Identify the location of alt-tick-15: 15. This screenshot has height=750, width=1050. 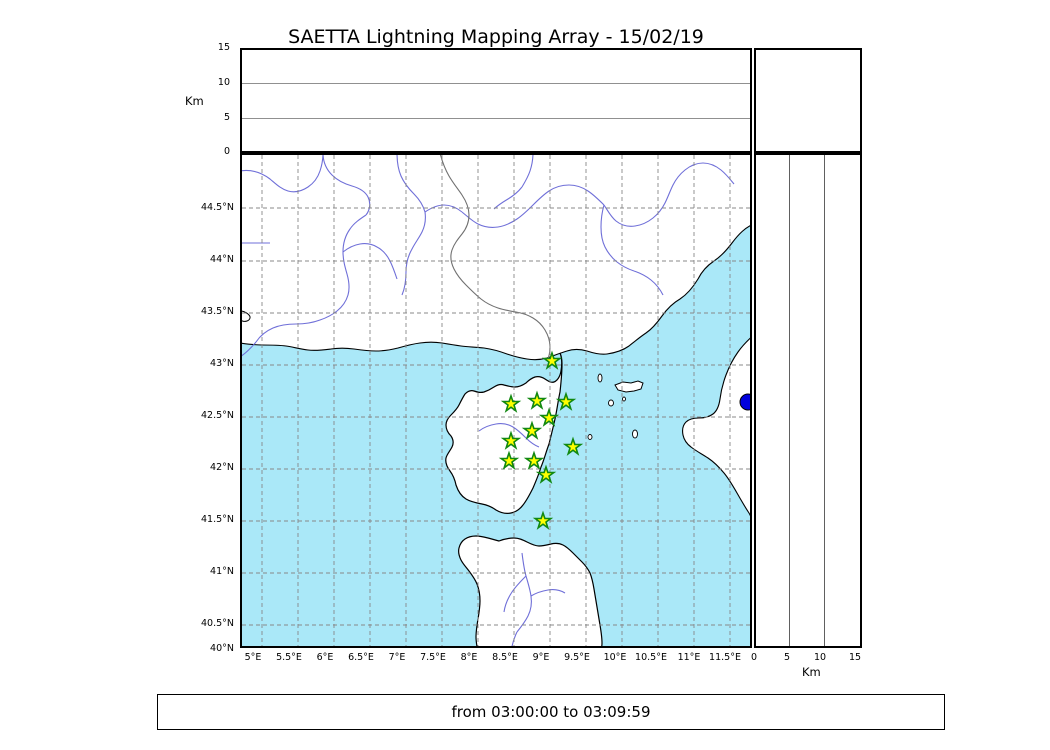
(223, 47).